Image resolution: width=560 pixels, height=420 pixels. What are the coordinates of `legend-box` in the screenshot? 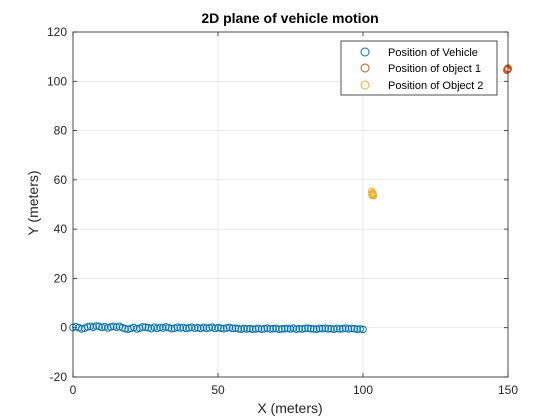 It's located at (419, 68).